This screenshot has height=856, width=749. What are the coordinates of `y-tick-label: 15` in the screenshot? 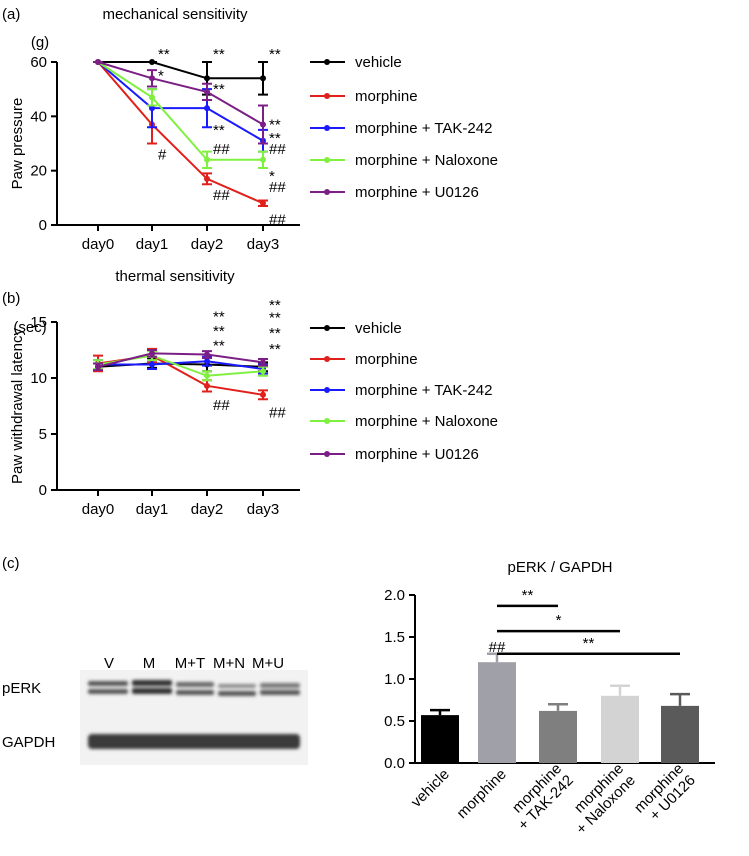 It's located at (38, 322).